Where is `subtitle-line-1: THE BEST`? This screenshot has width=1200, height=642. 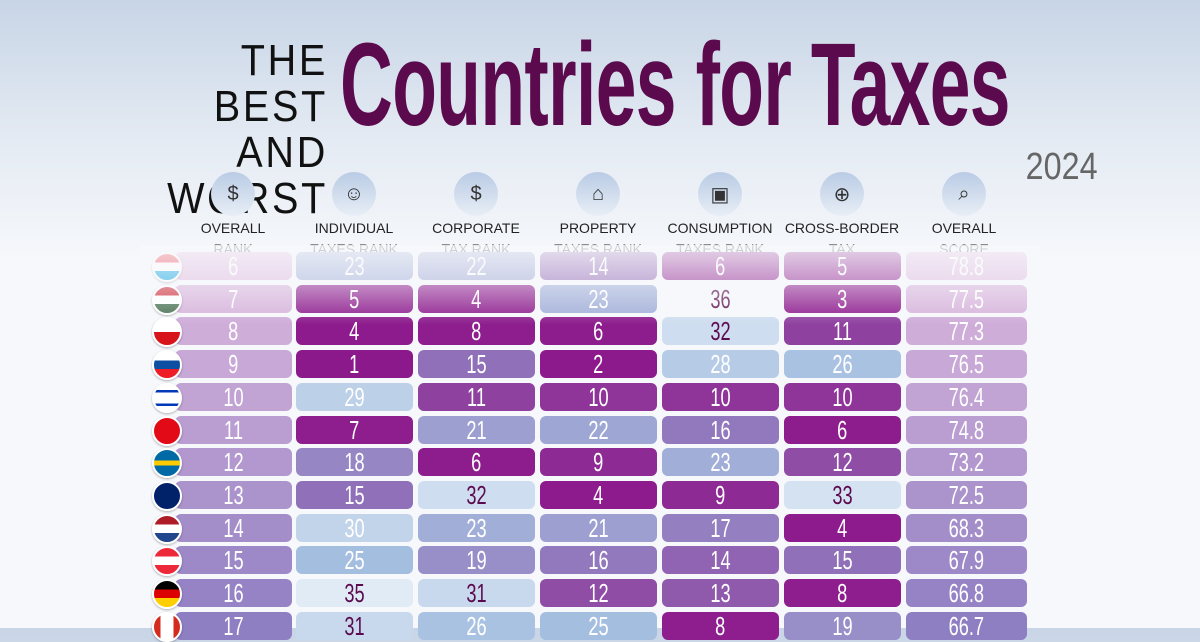
subtitle-line-1: THE BEST is located at coordinates (270, 83).